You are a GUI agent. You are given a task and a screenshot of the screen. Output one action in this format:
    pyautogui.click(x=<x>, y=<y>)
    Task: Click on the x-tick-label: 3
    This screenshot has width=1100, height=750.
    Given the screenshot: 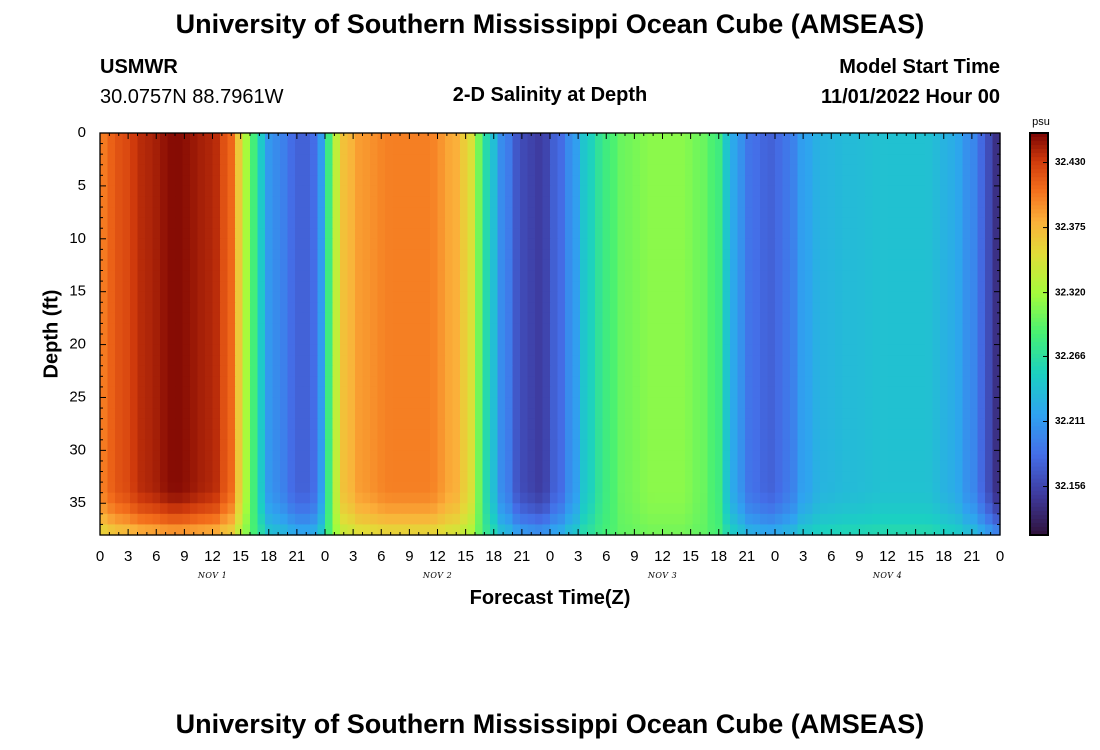 What is the action you would take?
    pyautogui.click(x=803, y=556)
    